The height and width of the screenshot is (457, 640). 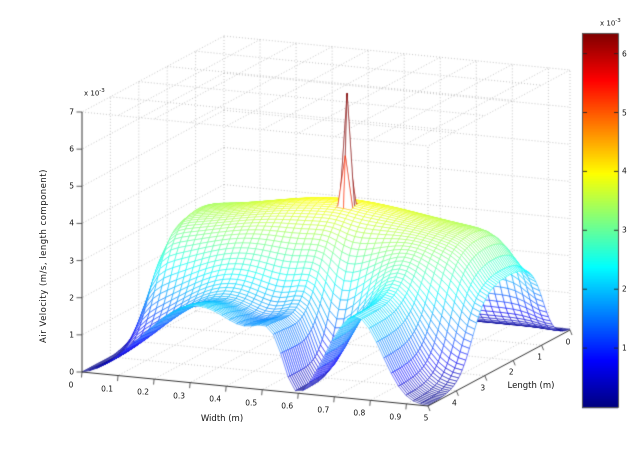 I want to click on y-tick-label: 4, so click(x=454, y=403).